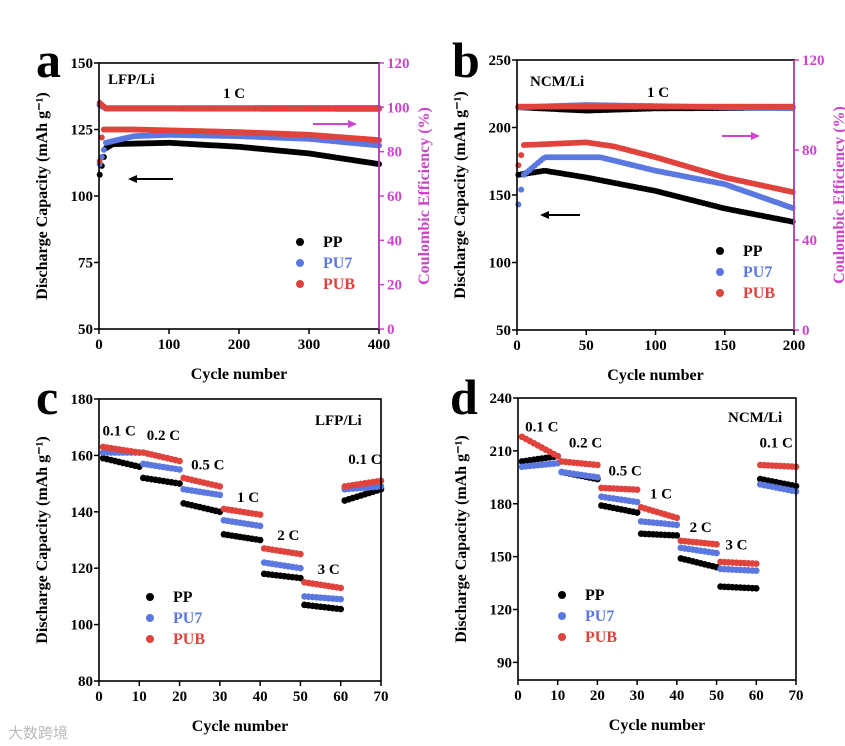 This screenshot has height=746, width=845. Describe the element at coordinates (838, 195) in the screenshot. I see `y2-axis-label: Coulombic Efficiency (%)` at that location.